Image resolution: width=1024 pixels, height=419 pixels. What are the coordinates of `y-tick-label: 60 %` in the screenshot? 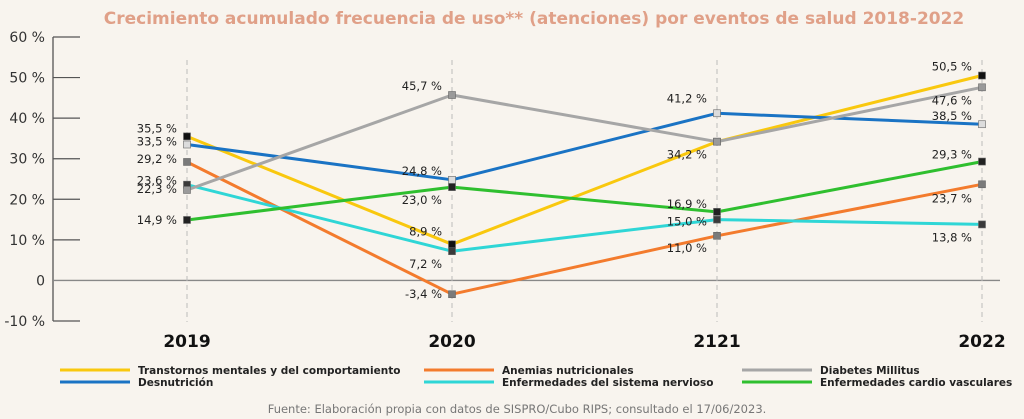 It's located at (27, 38).